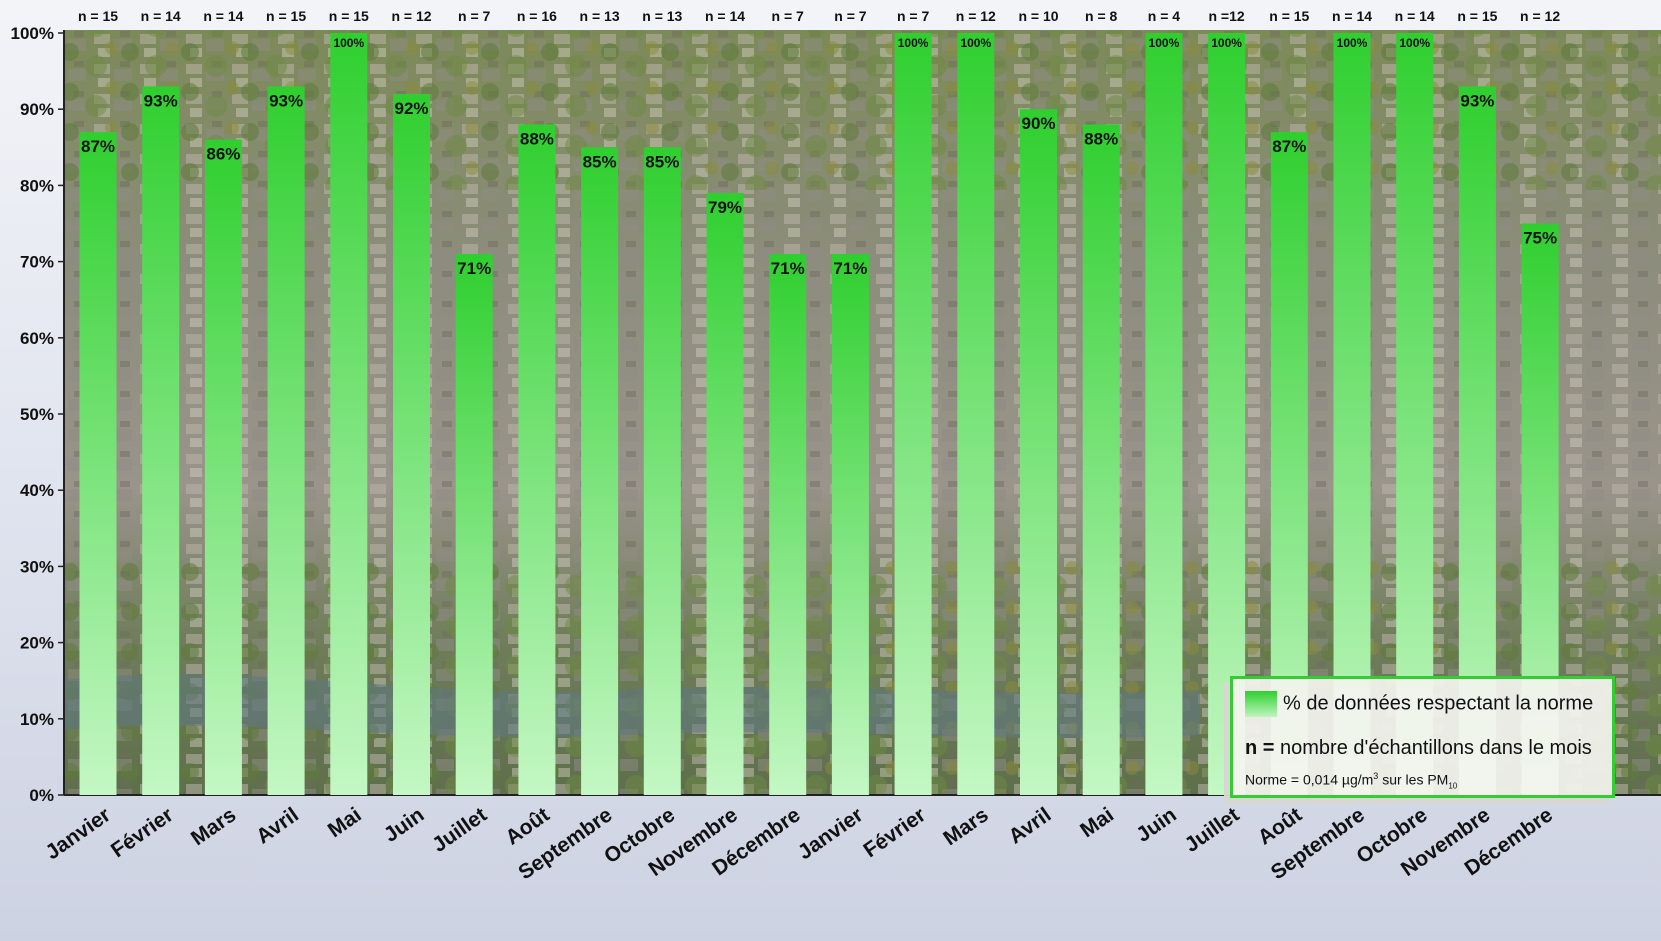  Describe the element at coordinates (1164, 16) in the screenshot. I see `n-label: n = 4` at that location.